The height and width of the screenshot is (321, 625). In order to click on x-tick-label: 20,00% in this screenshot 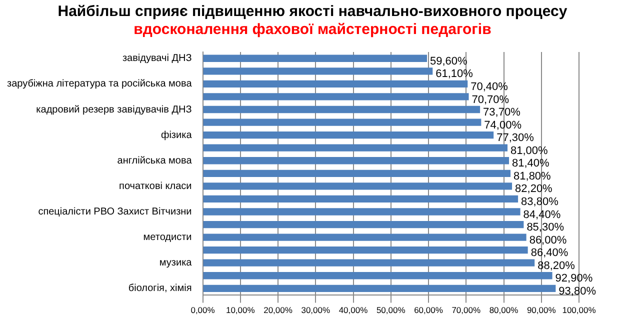, I will do `click(278, 310)`.